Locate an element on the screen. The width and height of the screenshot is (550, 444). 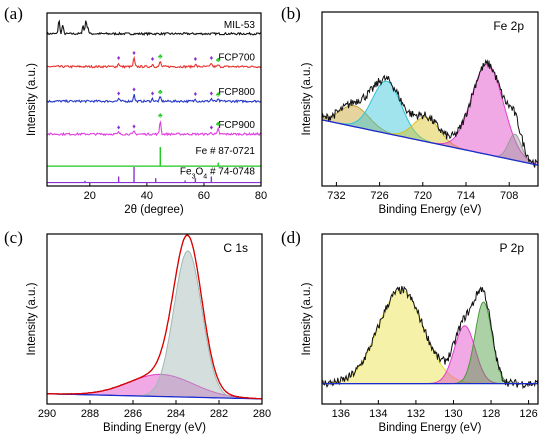
series-label: MIL-53 is located at coordinates (240, 25).